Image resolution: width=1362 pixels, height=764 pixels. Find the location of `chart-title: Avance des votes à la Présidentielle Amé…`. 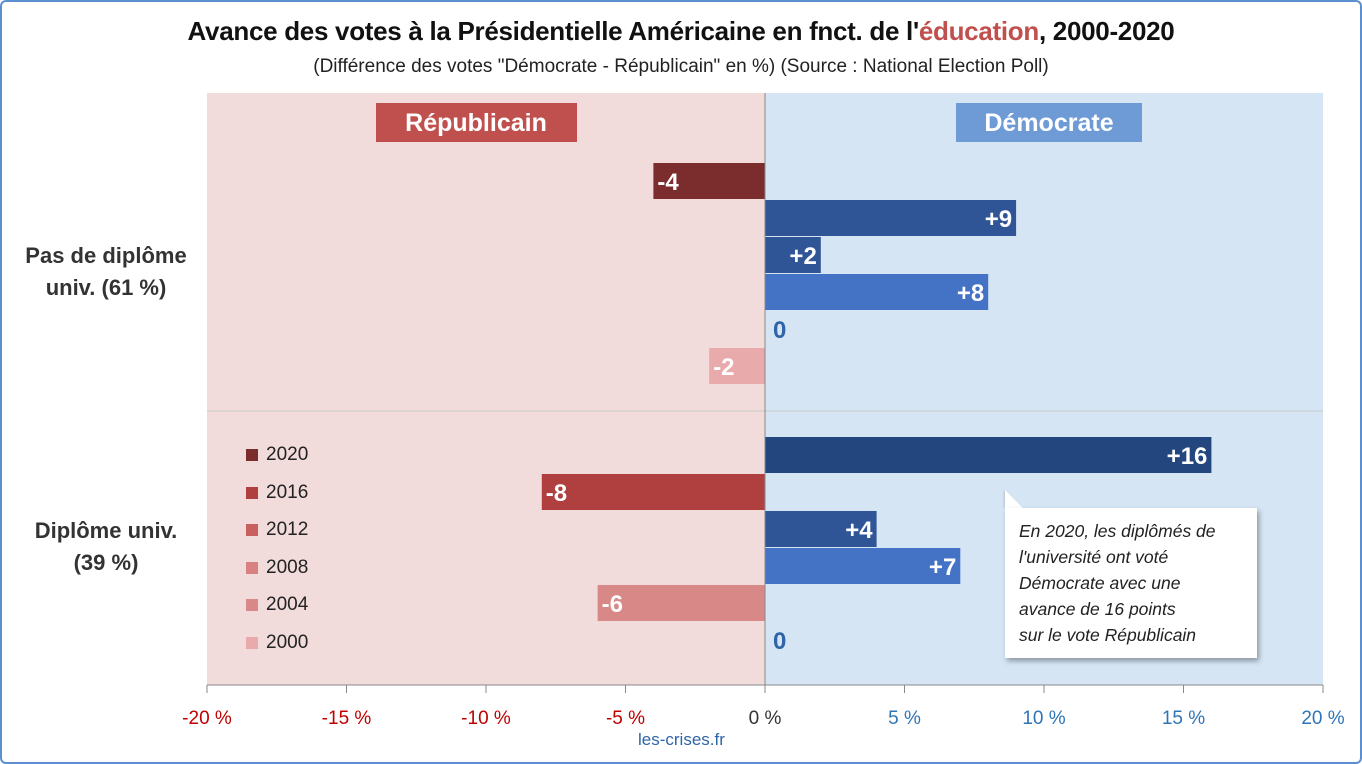

chart-title: Avance des votes à la Présidentielle Amé… is located at coordinates (681, 31).